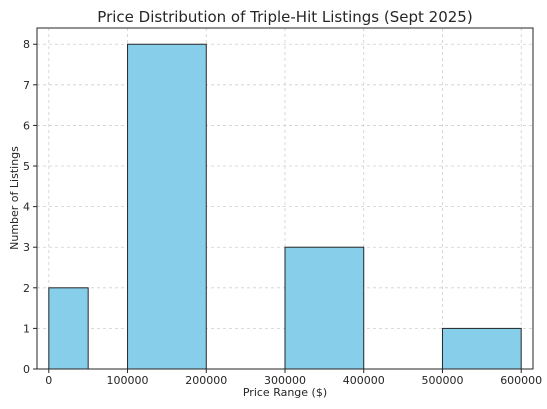 Image resolution: width=547 pixels, height=409 pixels. Describe the element at coordinates (26, 207) in the screenshot. I see `y-tick-label-4: 4` at that location.